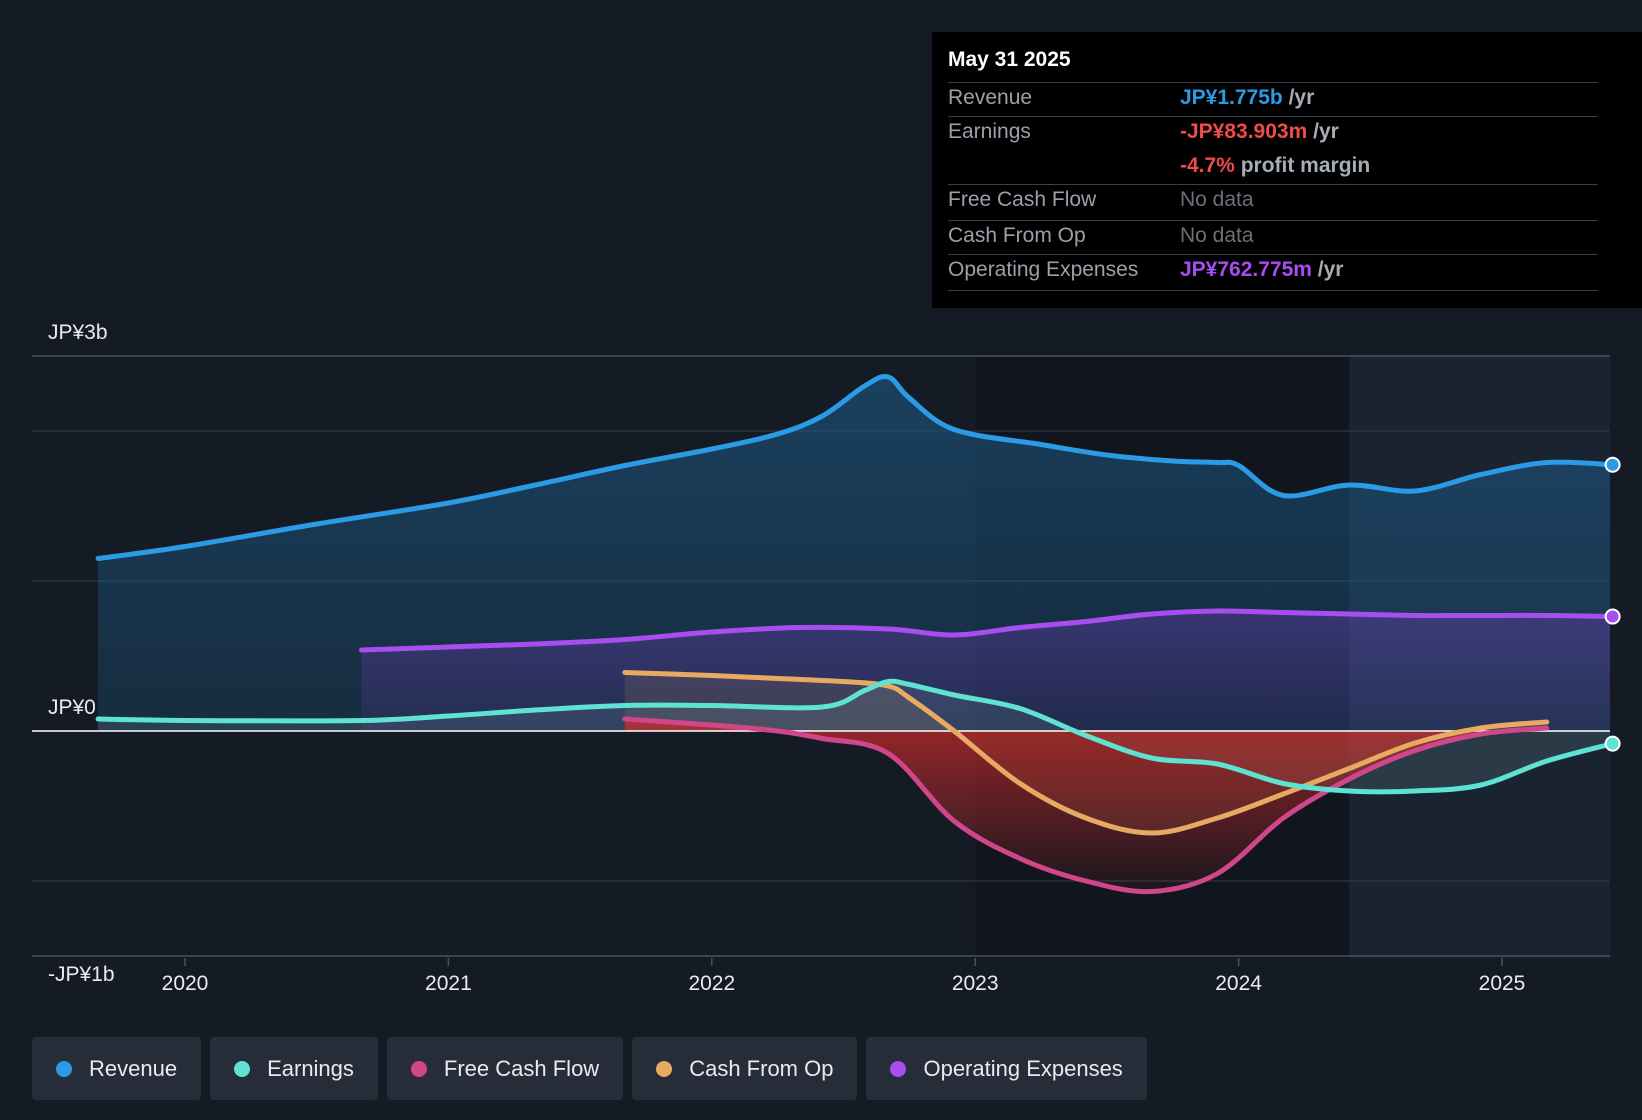 Image resolution: width=1642 pixels, height=1120 pixels. Describe the element at coordinates (448, 983) in the screenshot. I see `x-tick-label: 2021` at that location.